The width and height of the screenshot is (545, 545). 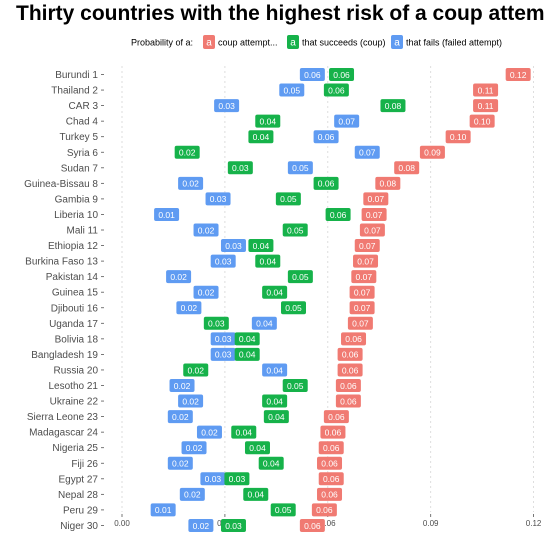 I want to click on legend-key-success, so click(x=293, y=42).